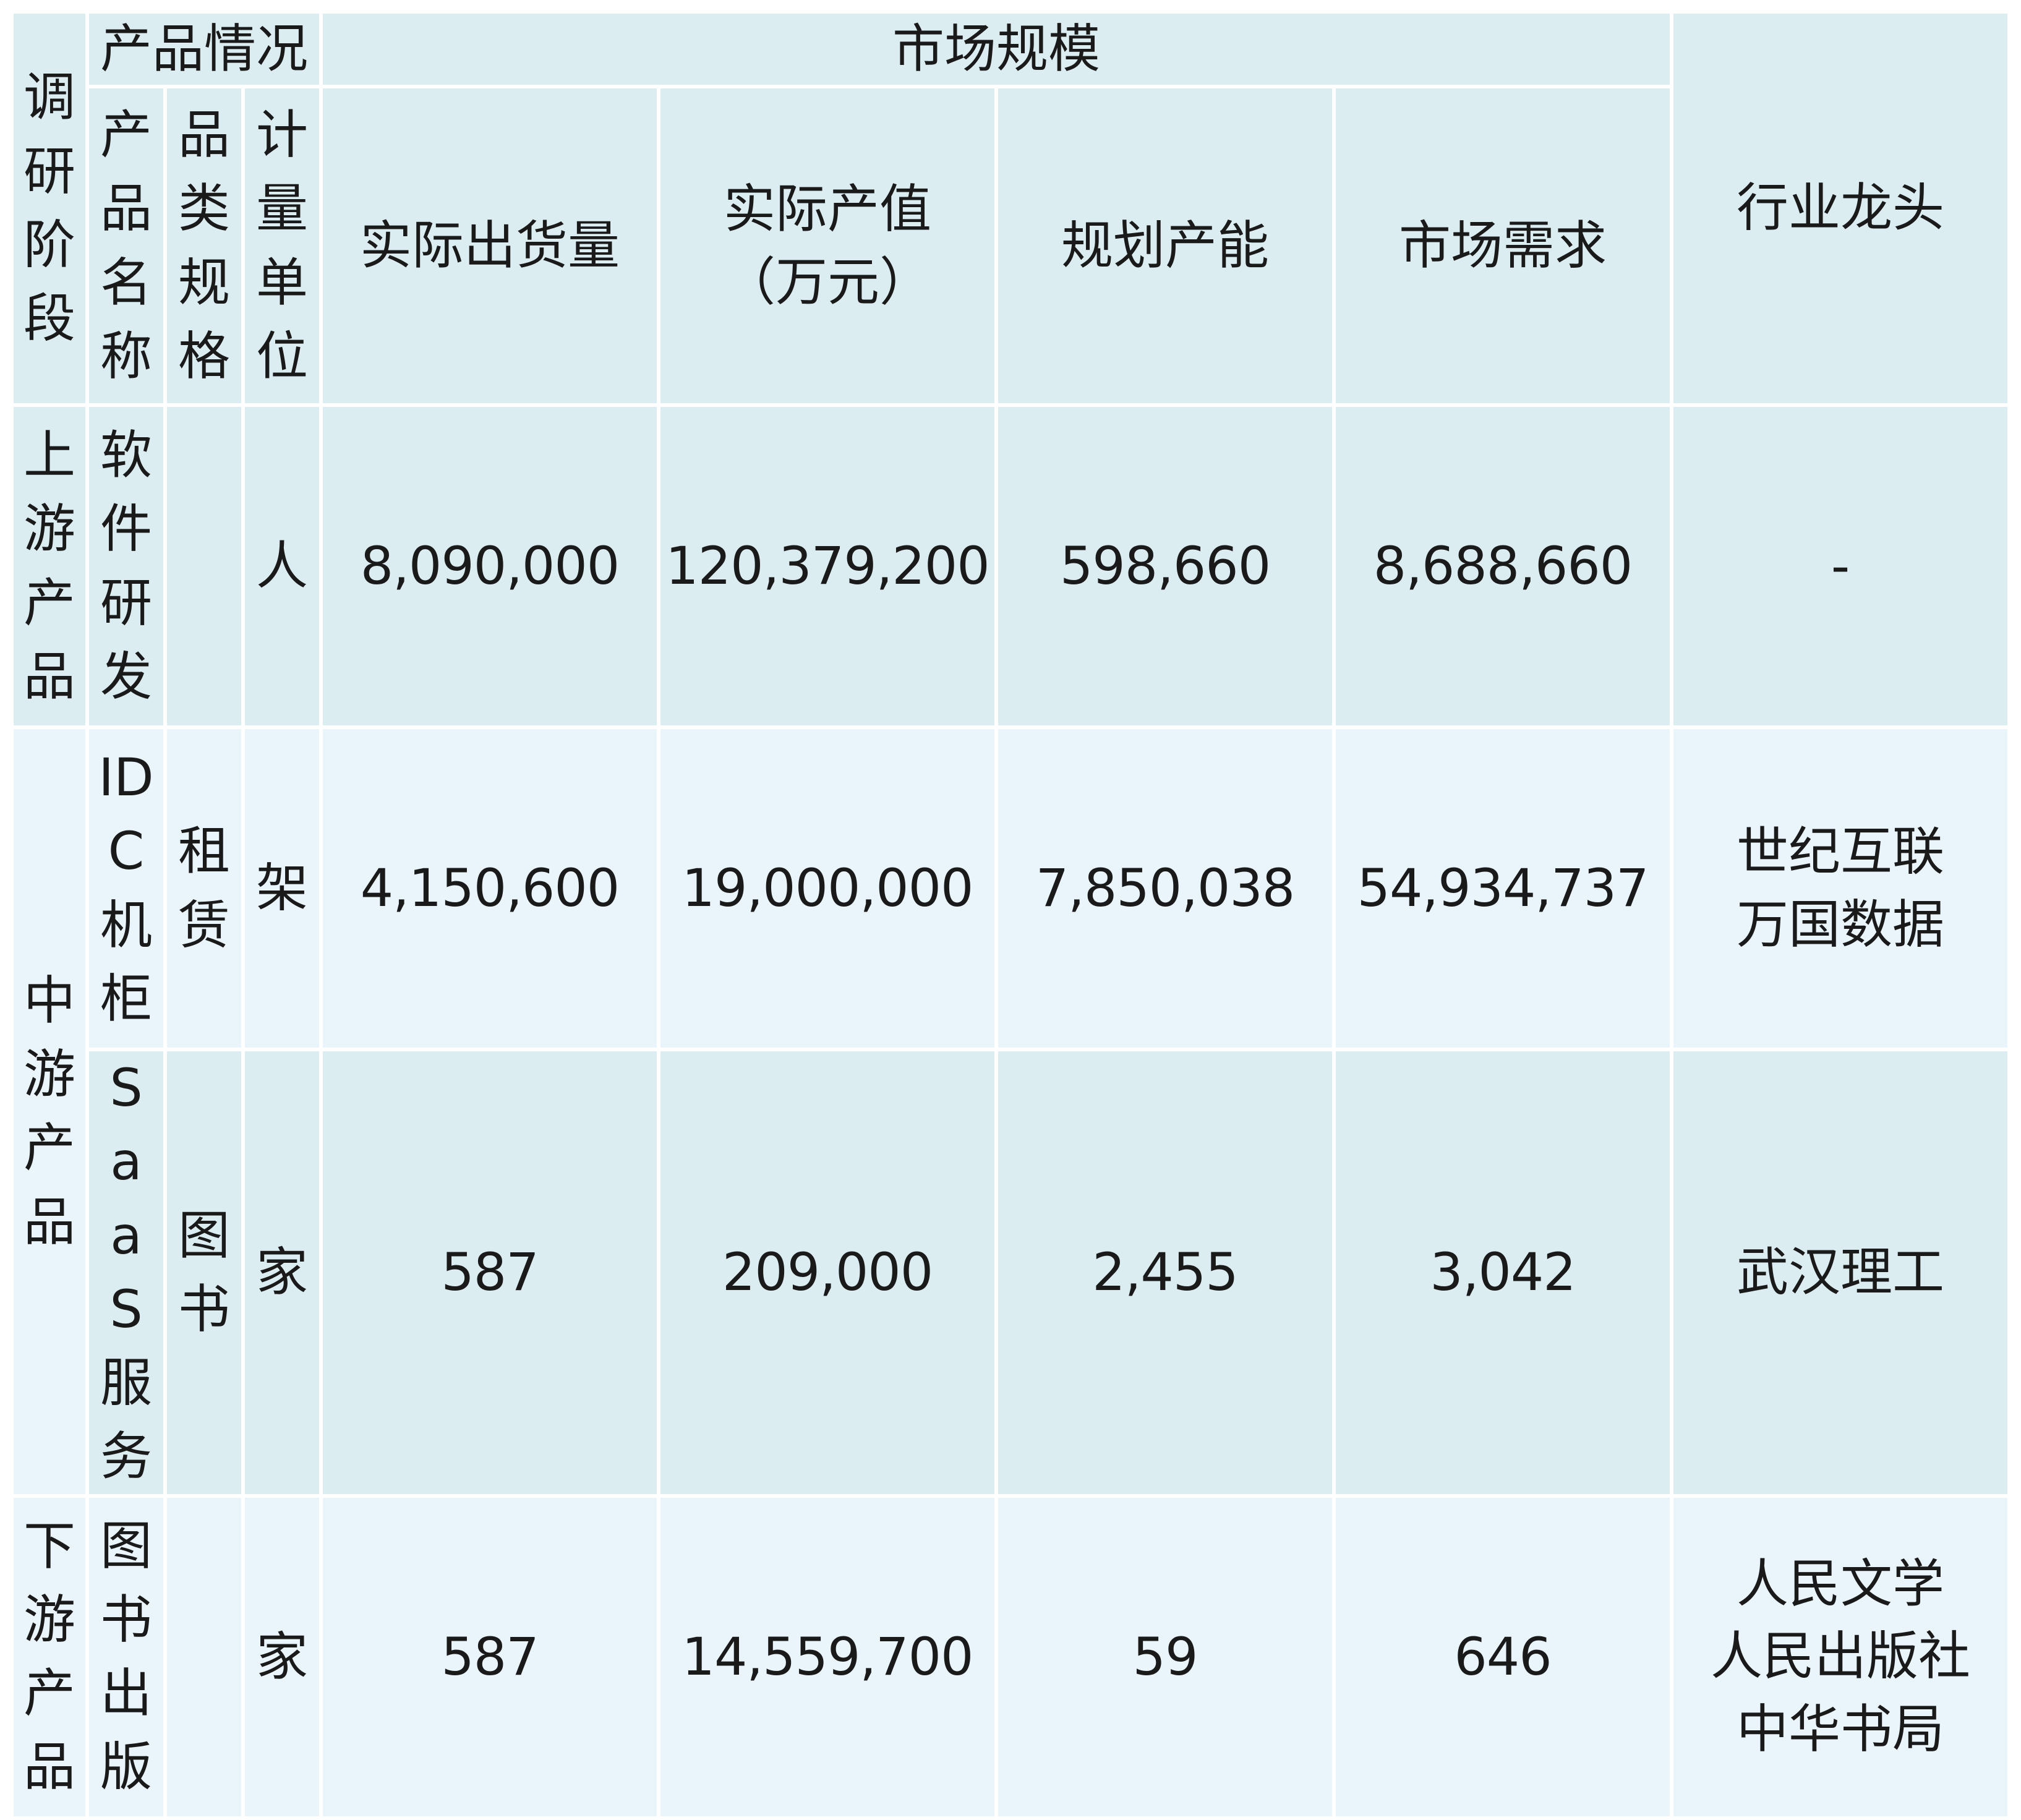  I want to click on header-leader: 行业龙头, so click(1840, 208).